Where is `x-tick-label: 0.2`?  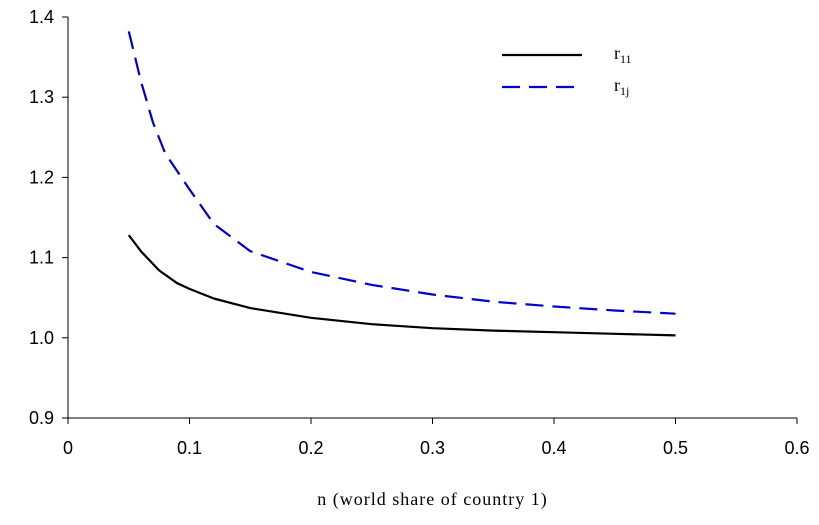 x-tick-label: 0.2 is located at coordinates (310, 448).